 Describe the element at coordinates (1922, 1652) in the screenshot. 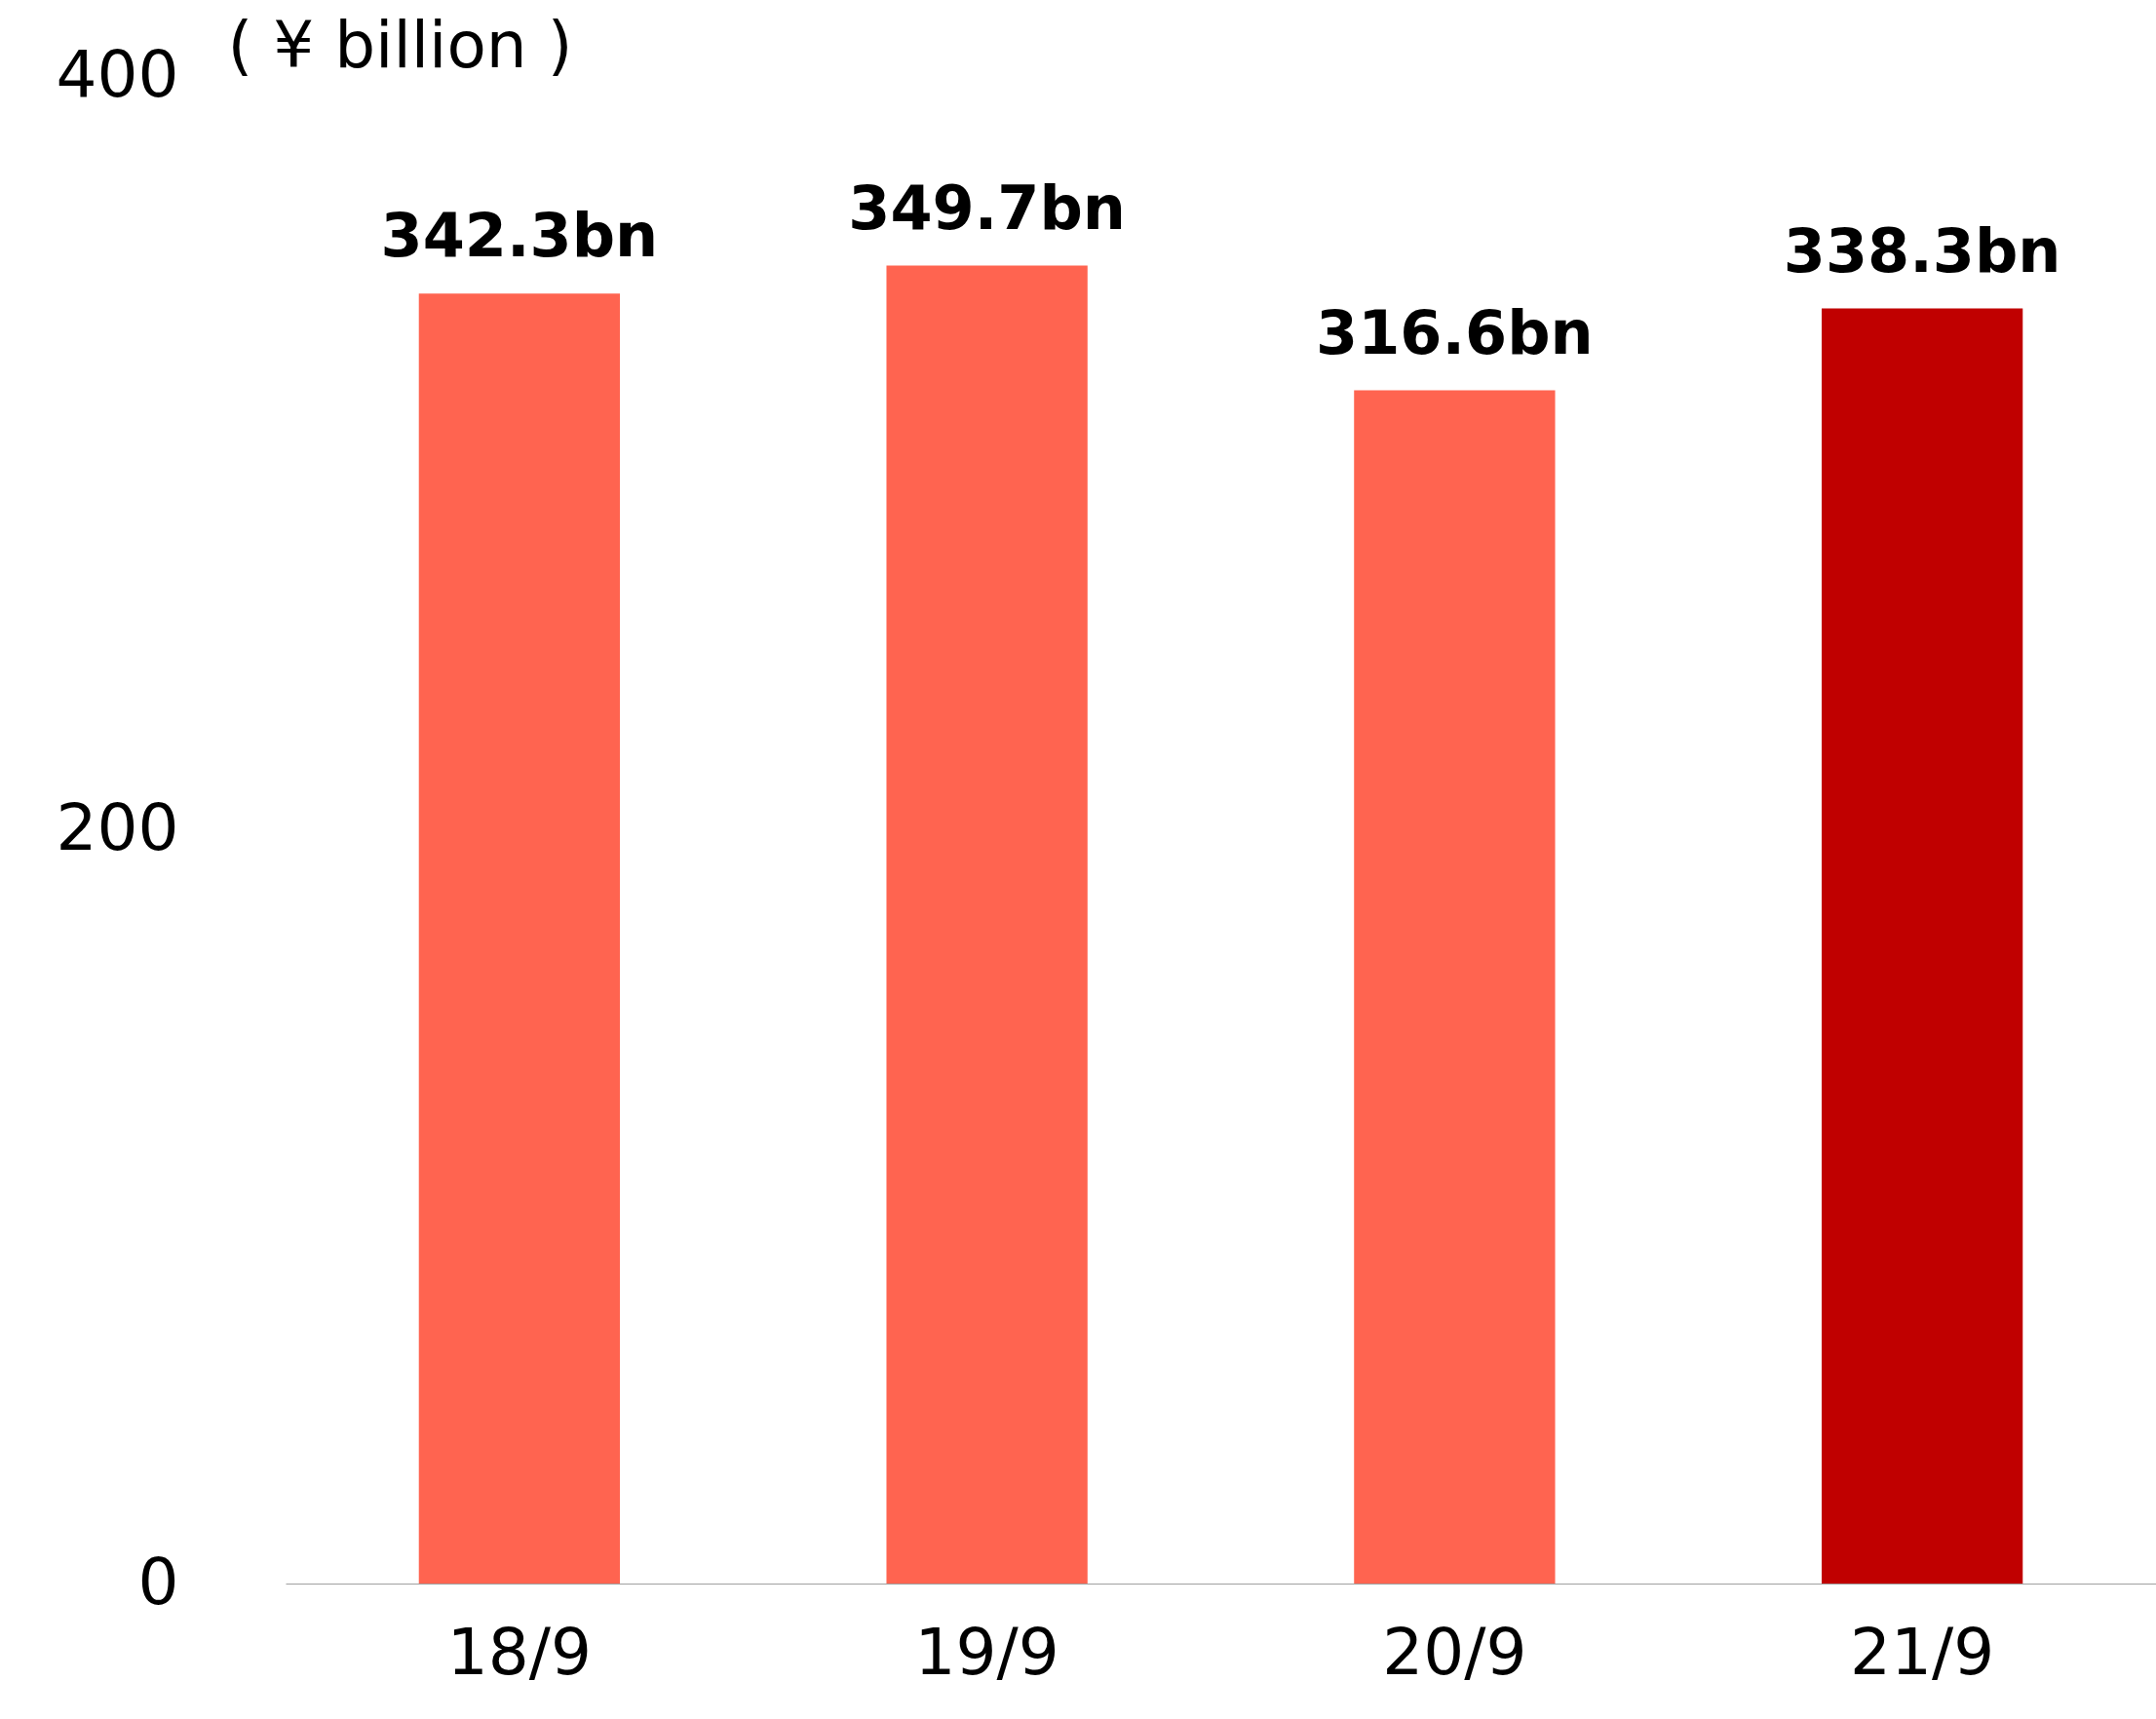

I see `x-tick-label: 21/9` at that location.